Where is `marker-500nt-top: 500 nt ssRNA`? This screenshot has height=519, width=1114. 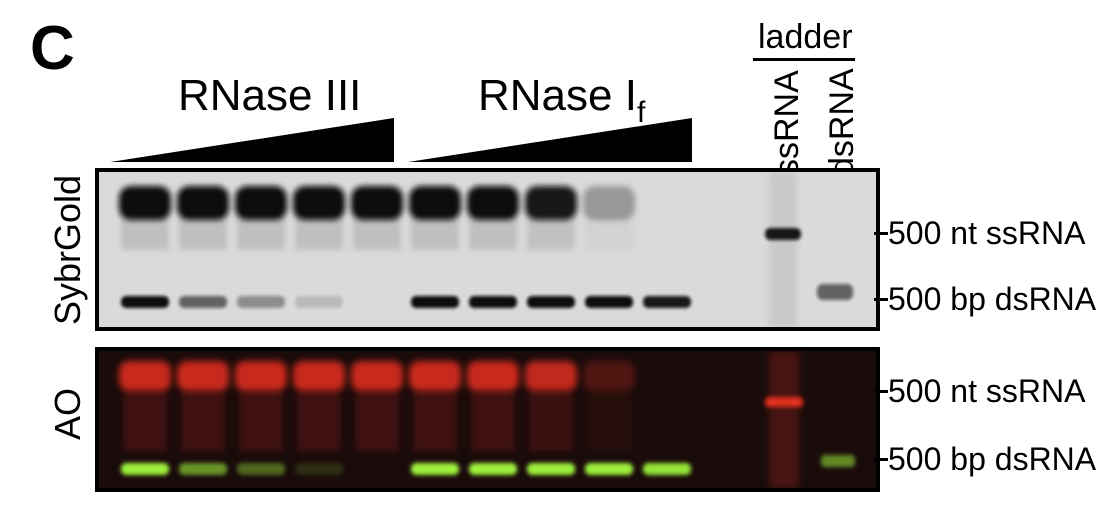 marker-500nt-top: 500 nt ssRNA is located at coordinates (987, 233).